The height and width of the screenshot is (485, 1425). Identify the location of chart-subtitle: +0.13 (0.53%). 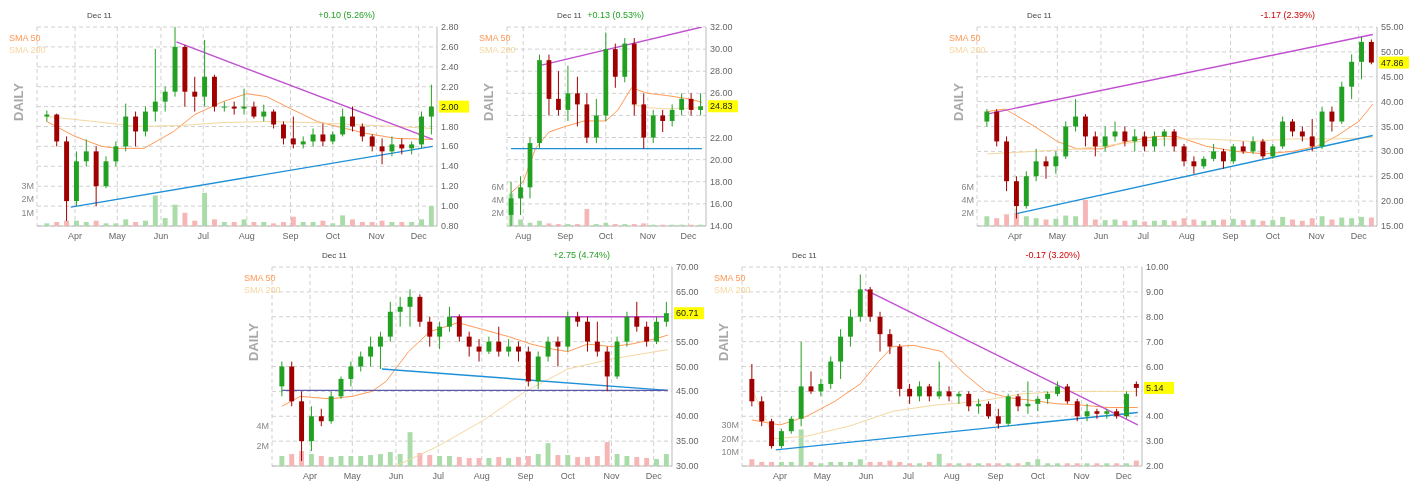
(615, 15).